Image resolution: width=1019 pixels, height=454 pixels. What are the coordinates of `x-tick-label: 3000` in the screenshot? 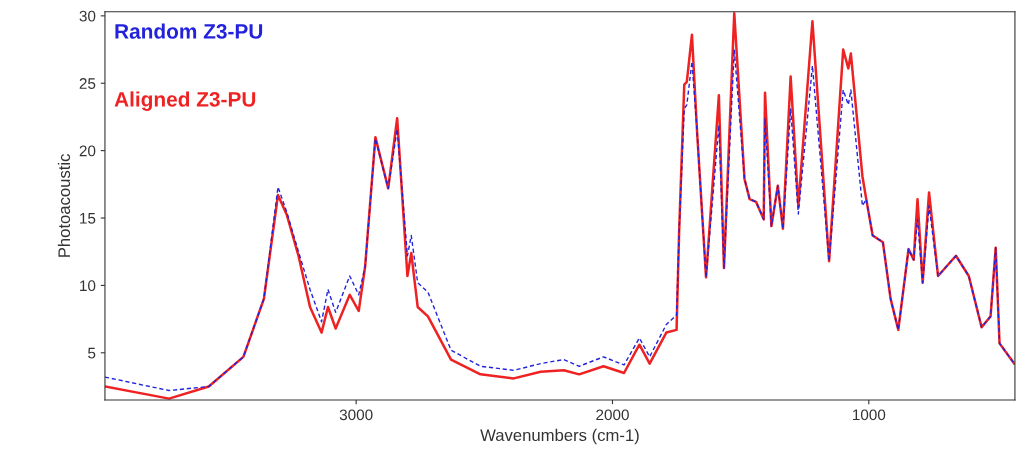 It's located at (356, 415).